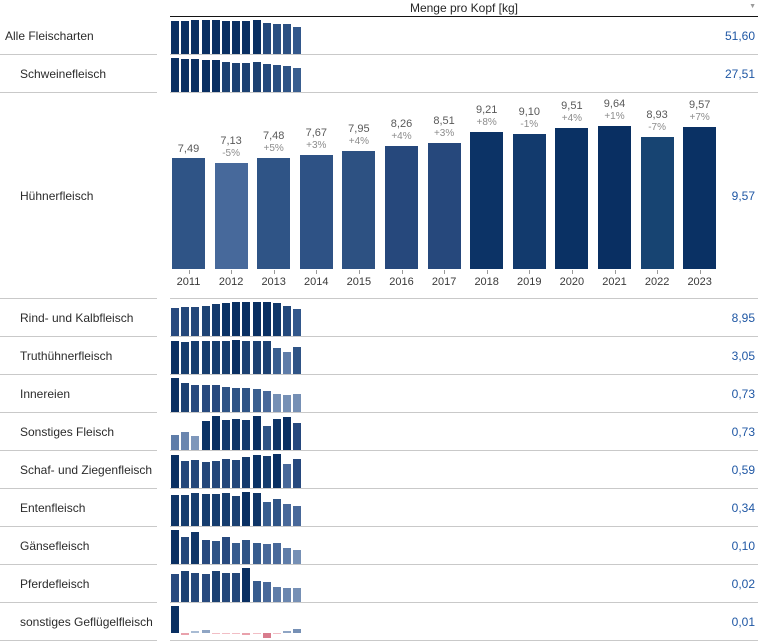  Describe the element at coordinates (78, 546) in the screenshot. I see `row-label-9: Gänsefleisch` at that location.